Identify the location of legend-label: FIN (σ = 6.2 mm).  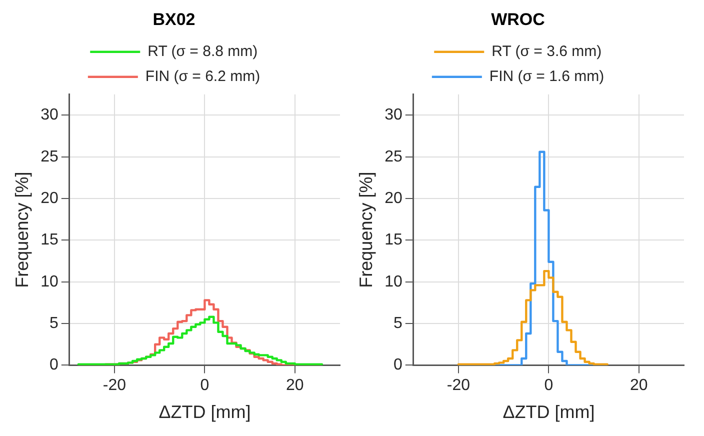
(202, 77).